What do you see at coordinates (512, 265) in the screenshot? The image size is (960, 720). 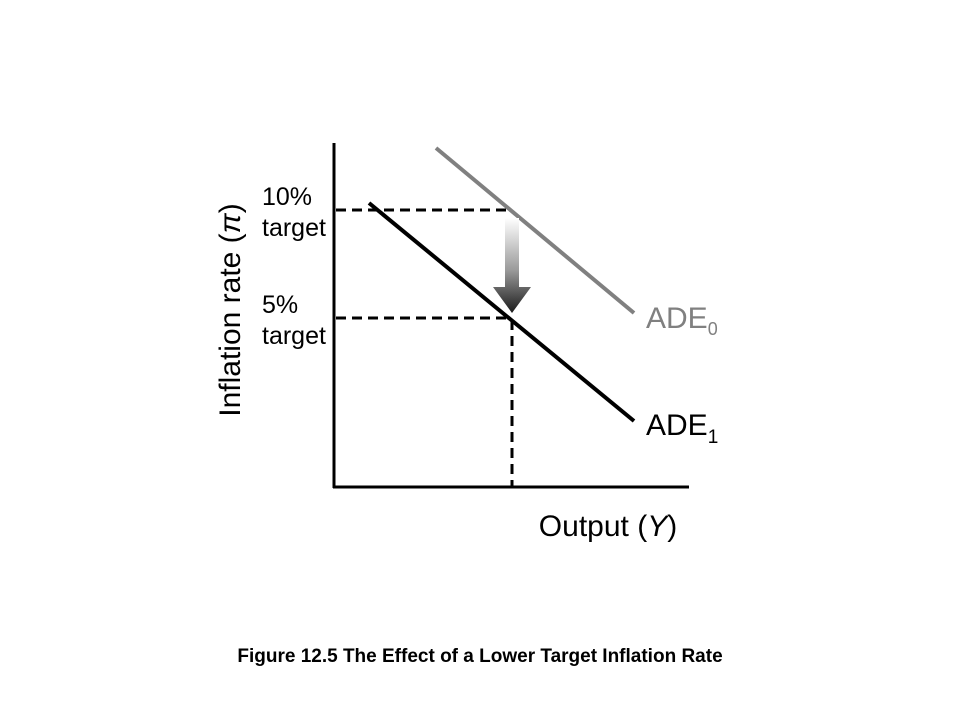 I see `shift-down-arrow` at bounding box center [512, 265].